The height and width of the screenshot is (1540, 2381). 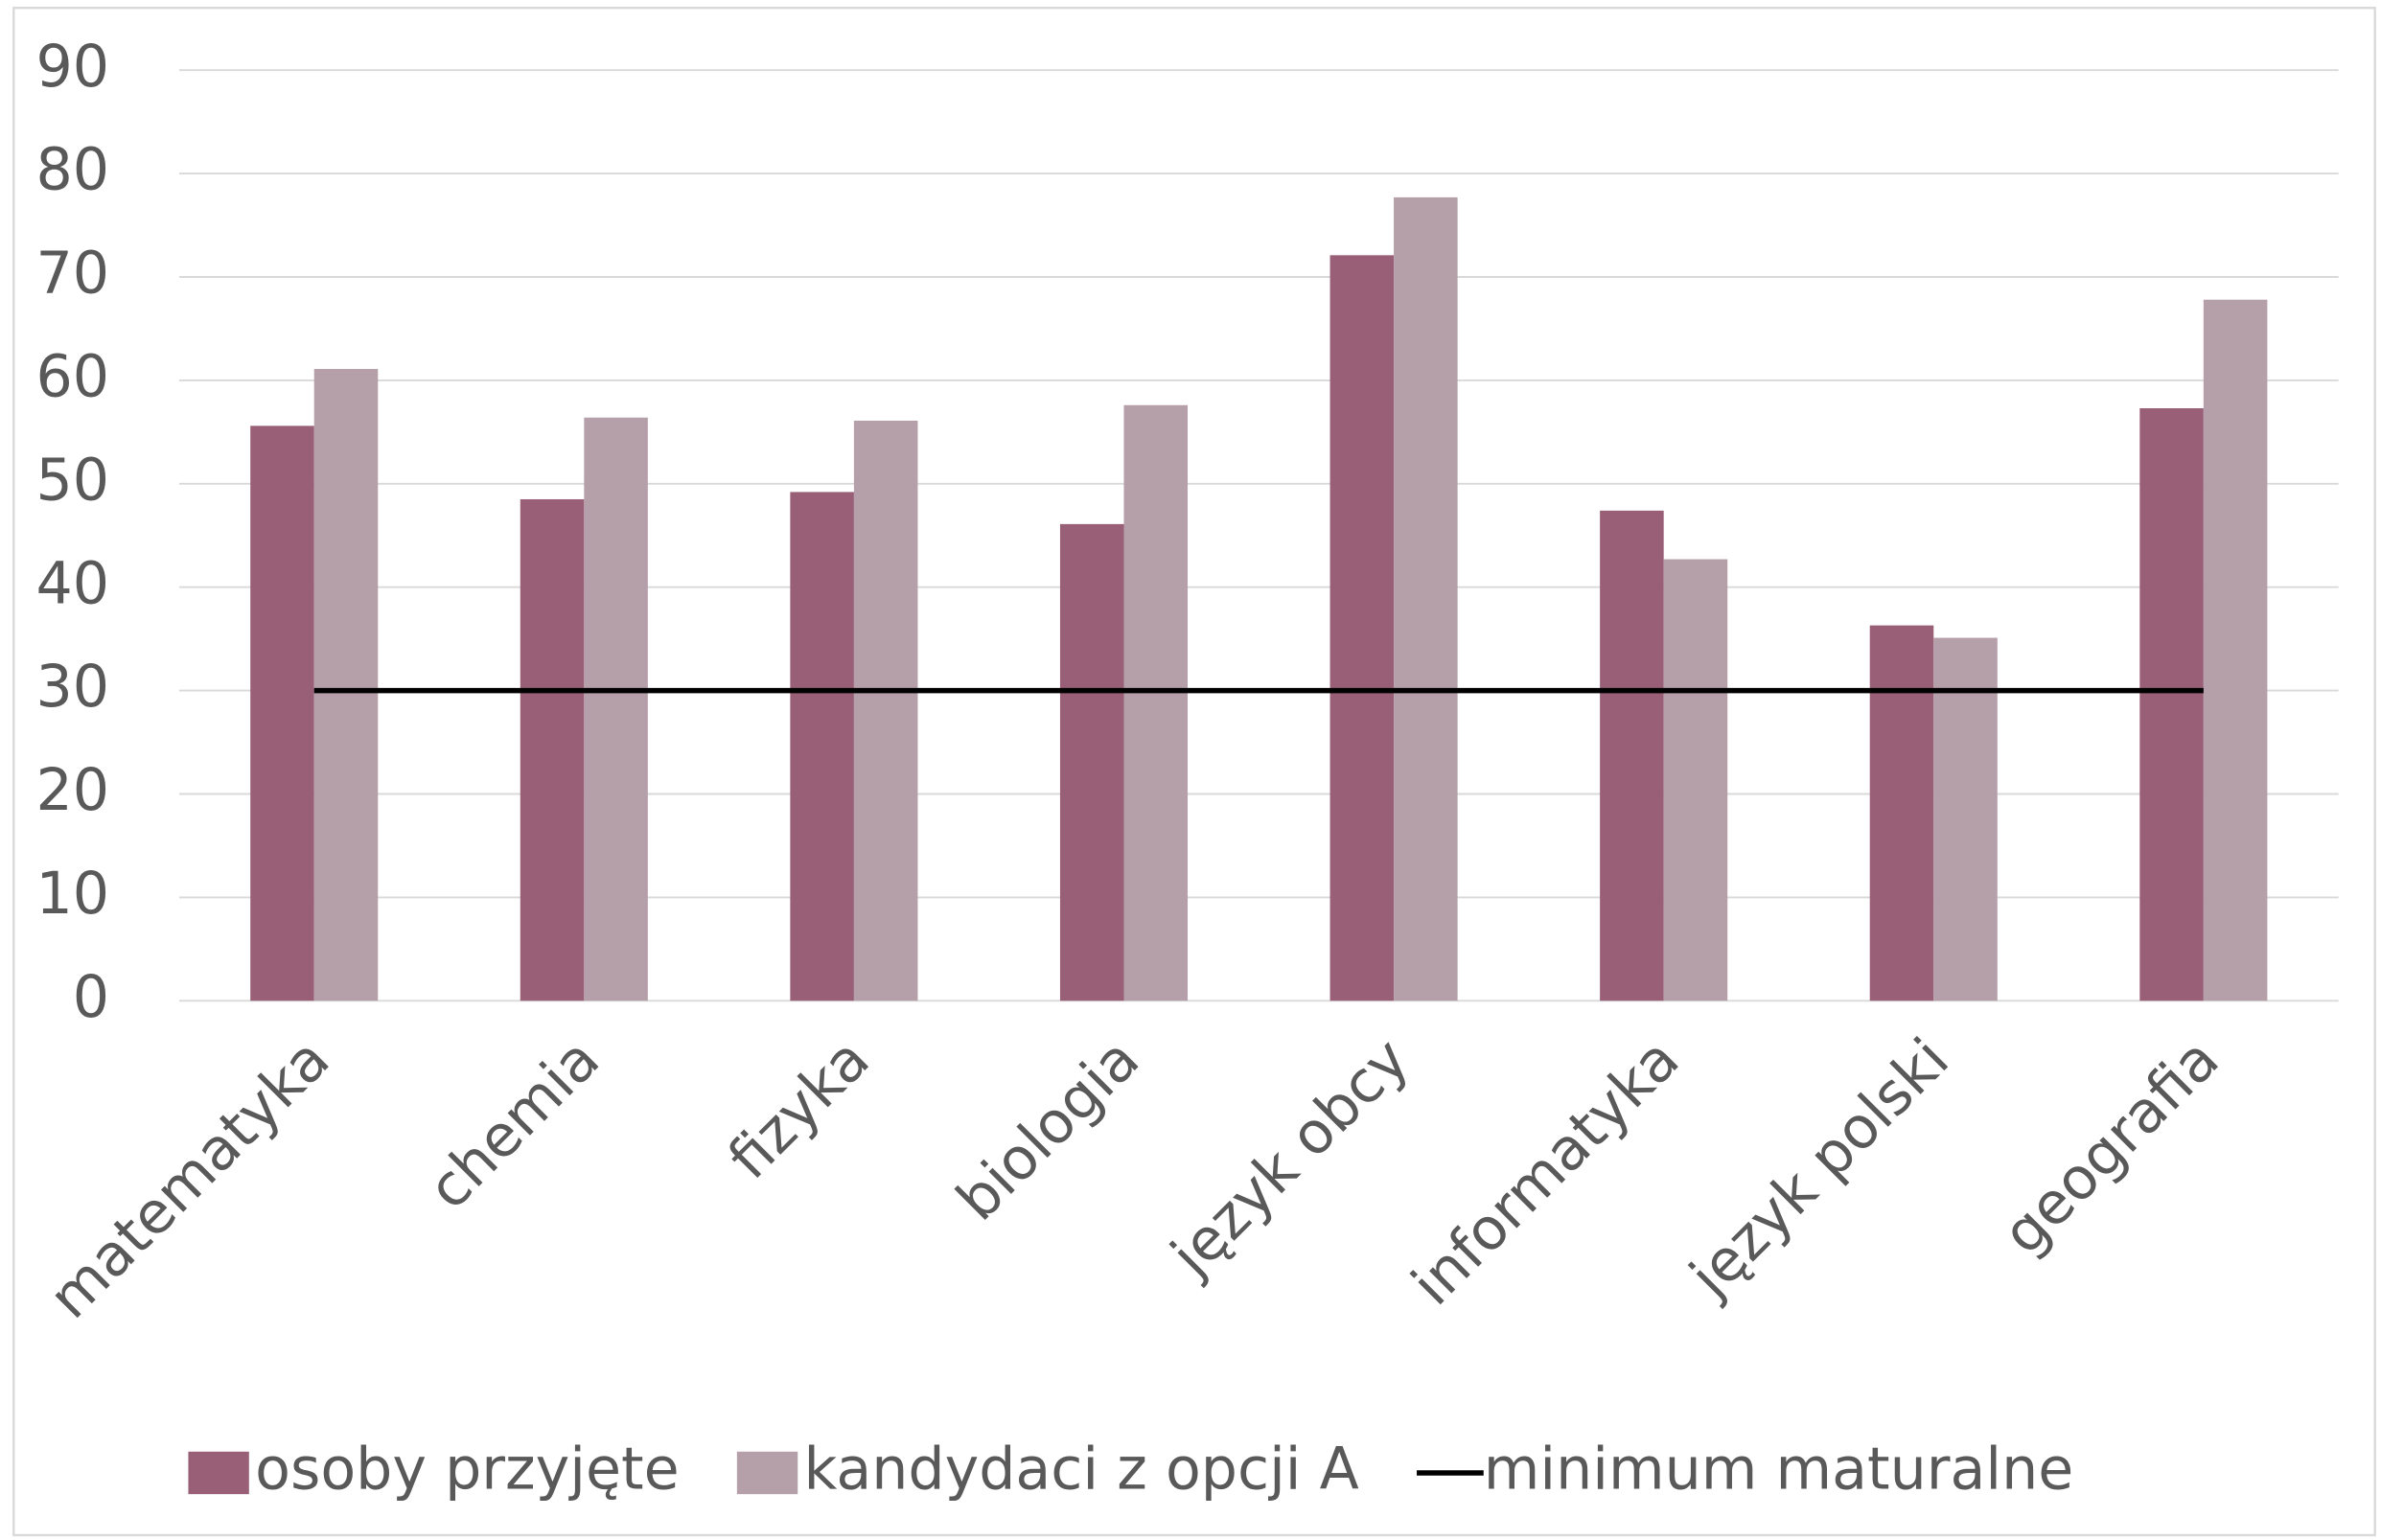 What do you see at coordinates (91, 997) in the screenshot?
I see `y-tick-label: 0` at bounding box center [91, 997].